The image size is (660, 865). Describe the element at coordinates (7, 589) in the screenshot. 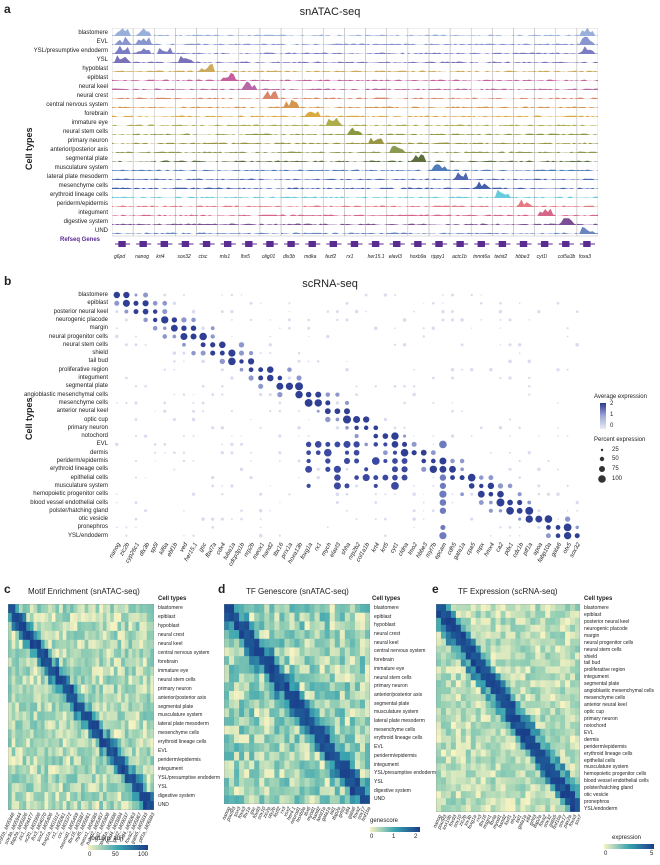

I see `panel-c-letter: c` at that location.